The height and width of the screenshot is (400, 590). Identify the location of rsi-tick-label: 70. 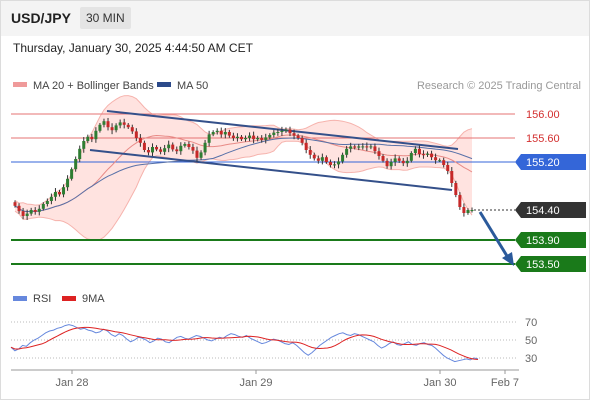
(531, 323).